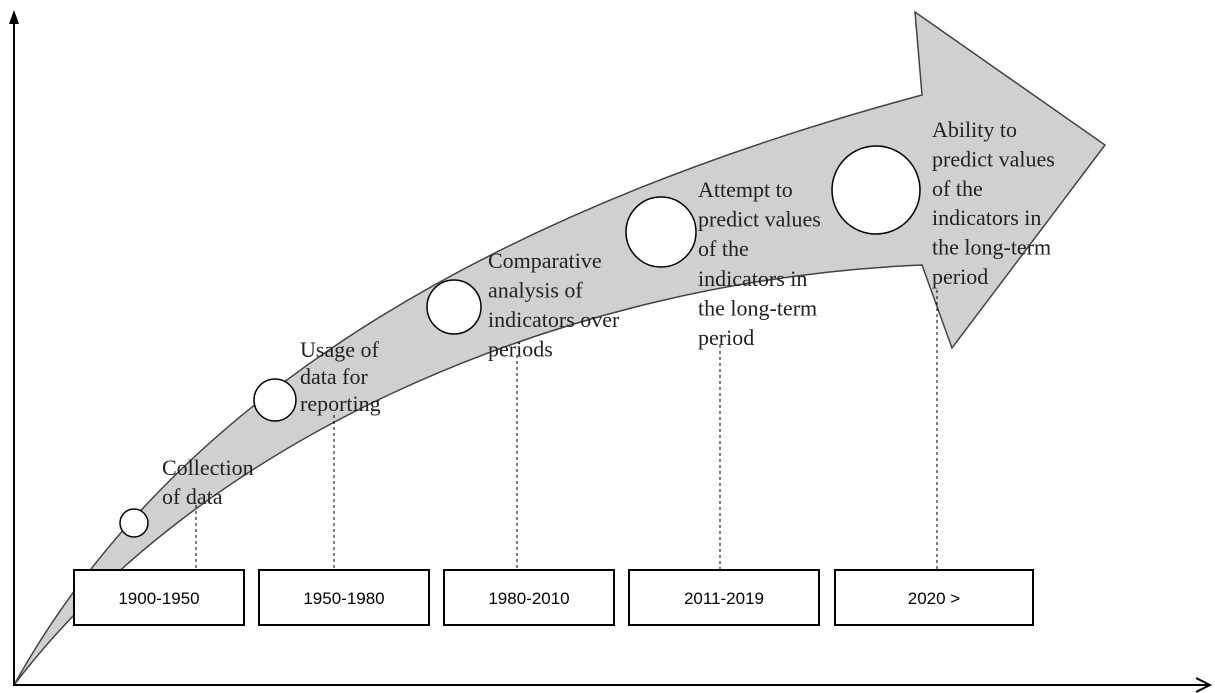 The image size is (1215, 693). What do you see at coordinates (192, 496) in the screenshot?
I see `stage-description: of data` at bounding box center [192, 496].